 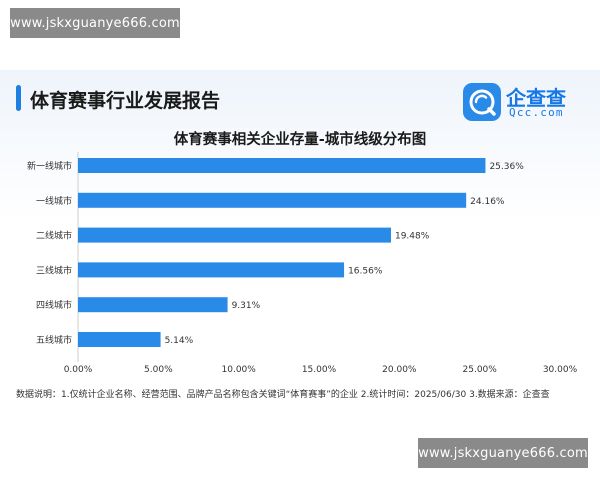 What do you see at coordinates (49, 166) in the screenshot?
I see `category-label: 新一线城市` at bounding box center [49, 166].